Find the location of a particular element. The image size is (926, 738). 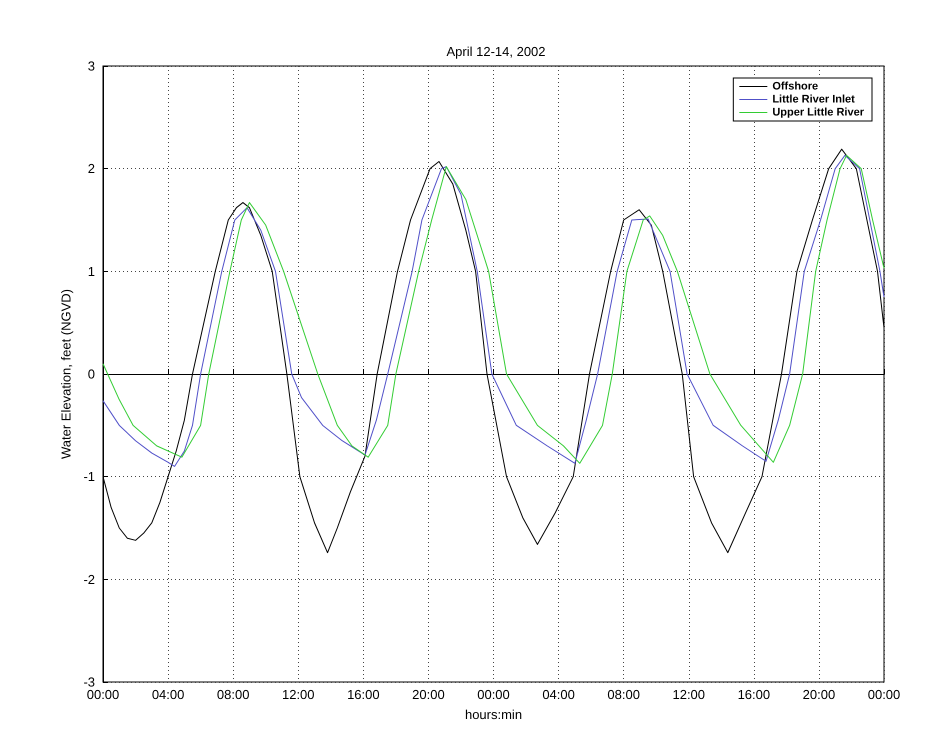

chart-title: April 12-14, 2002 is located at coordinates (496, 51).